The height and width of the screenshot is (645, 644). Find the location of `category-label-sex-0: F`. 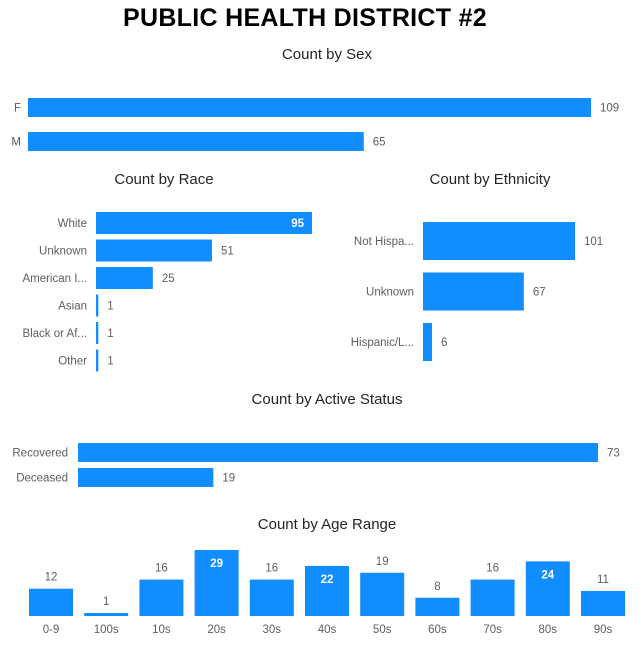

category-label-sex-0: F is located at coordinates (17, 109).